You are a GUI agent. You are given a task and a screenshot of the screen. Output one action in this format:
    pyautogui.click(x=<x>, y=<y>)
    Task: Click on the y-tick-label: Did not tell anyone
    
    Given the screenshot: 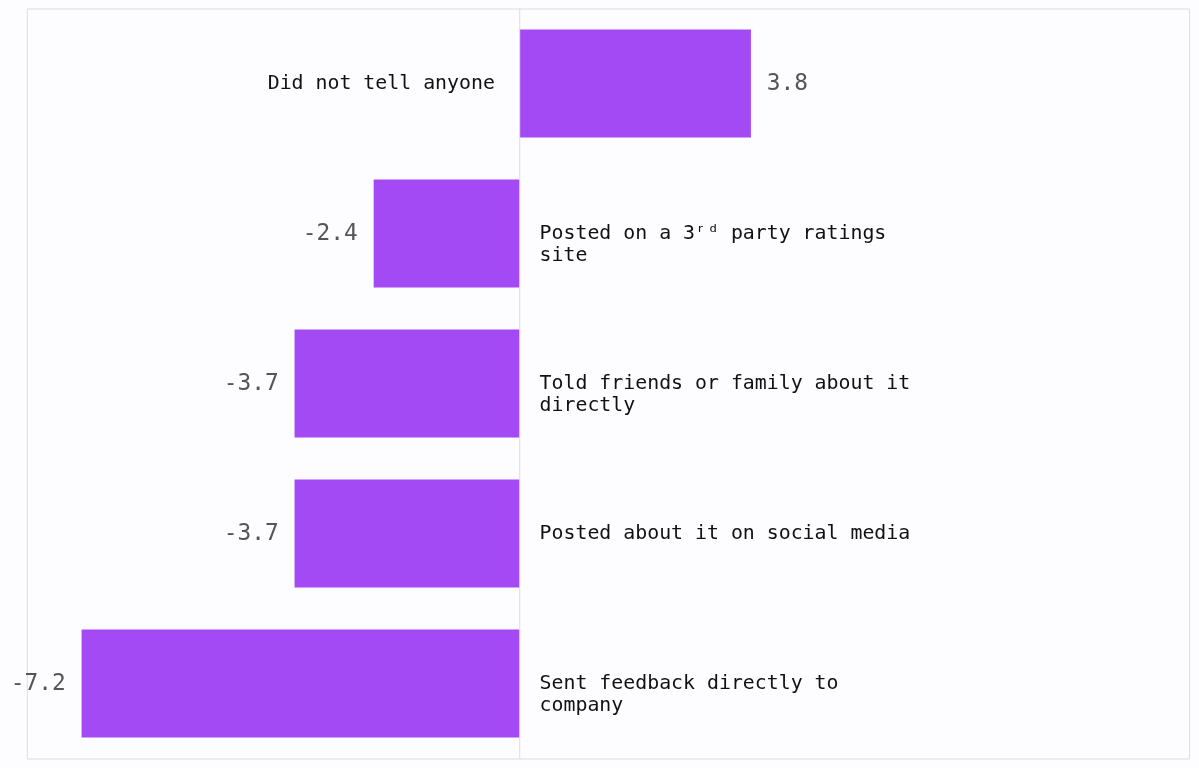 What is the action you would take?
    pyautogui.click(x=381, y=83)
    